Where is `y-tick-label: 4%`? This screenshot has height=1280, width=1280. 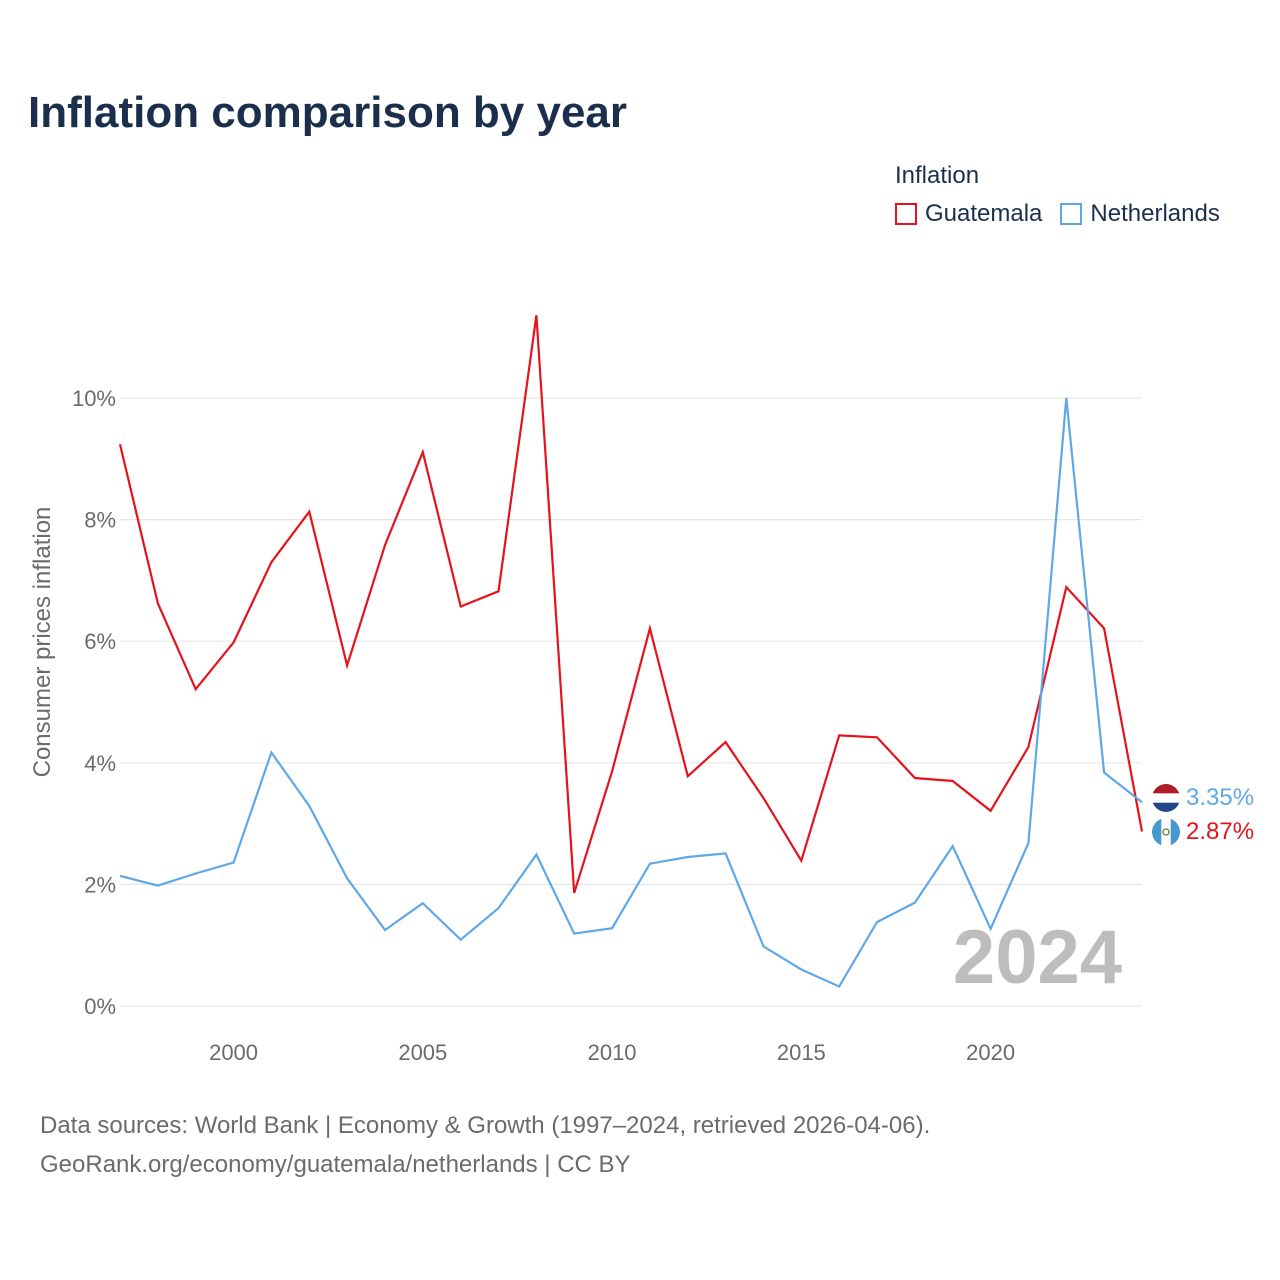
y-tick-label: 4% is located at coordinates (100, 763).